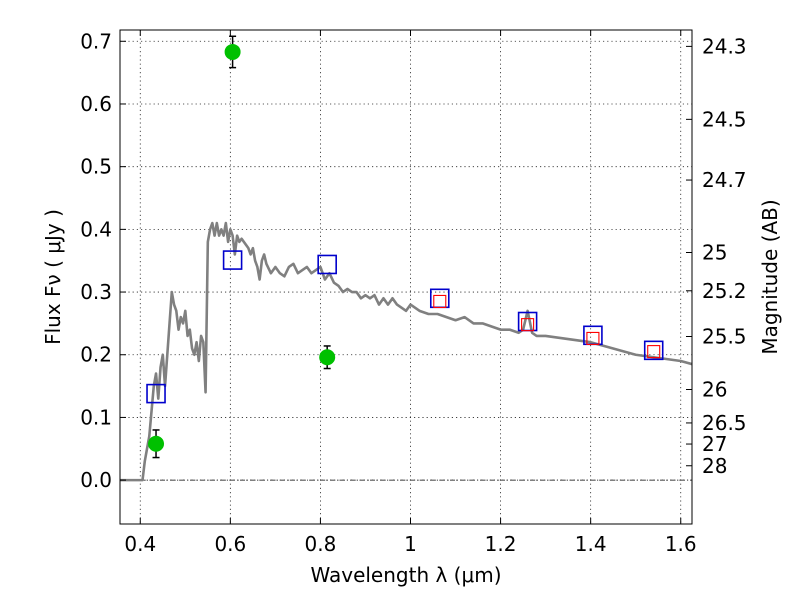 The width and height of the screenshot is (800, 600). What do you see at coordinates (591, 544) in the screenshot?
I see `x-tick-label: 1.4` at bounding box center [591, 544].